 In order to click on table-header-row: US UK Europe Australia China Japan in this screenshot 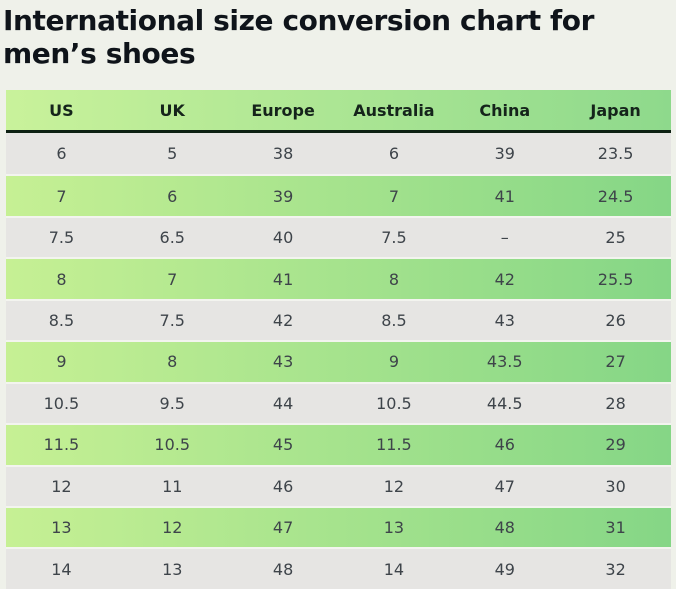, I will do `click(338, 111)`.